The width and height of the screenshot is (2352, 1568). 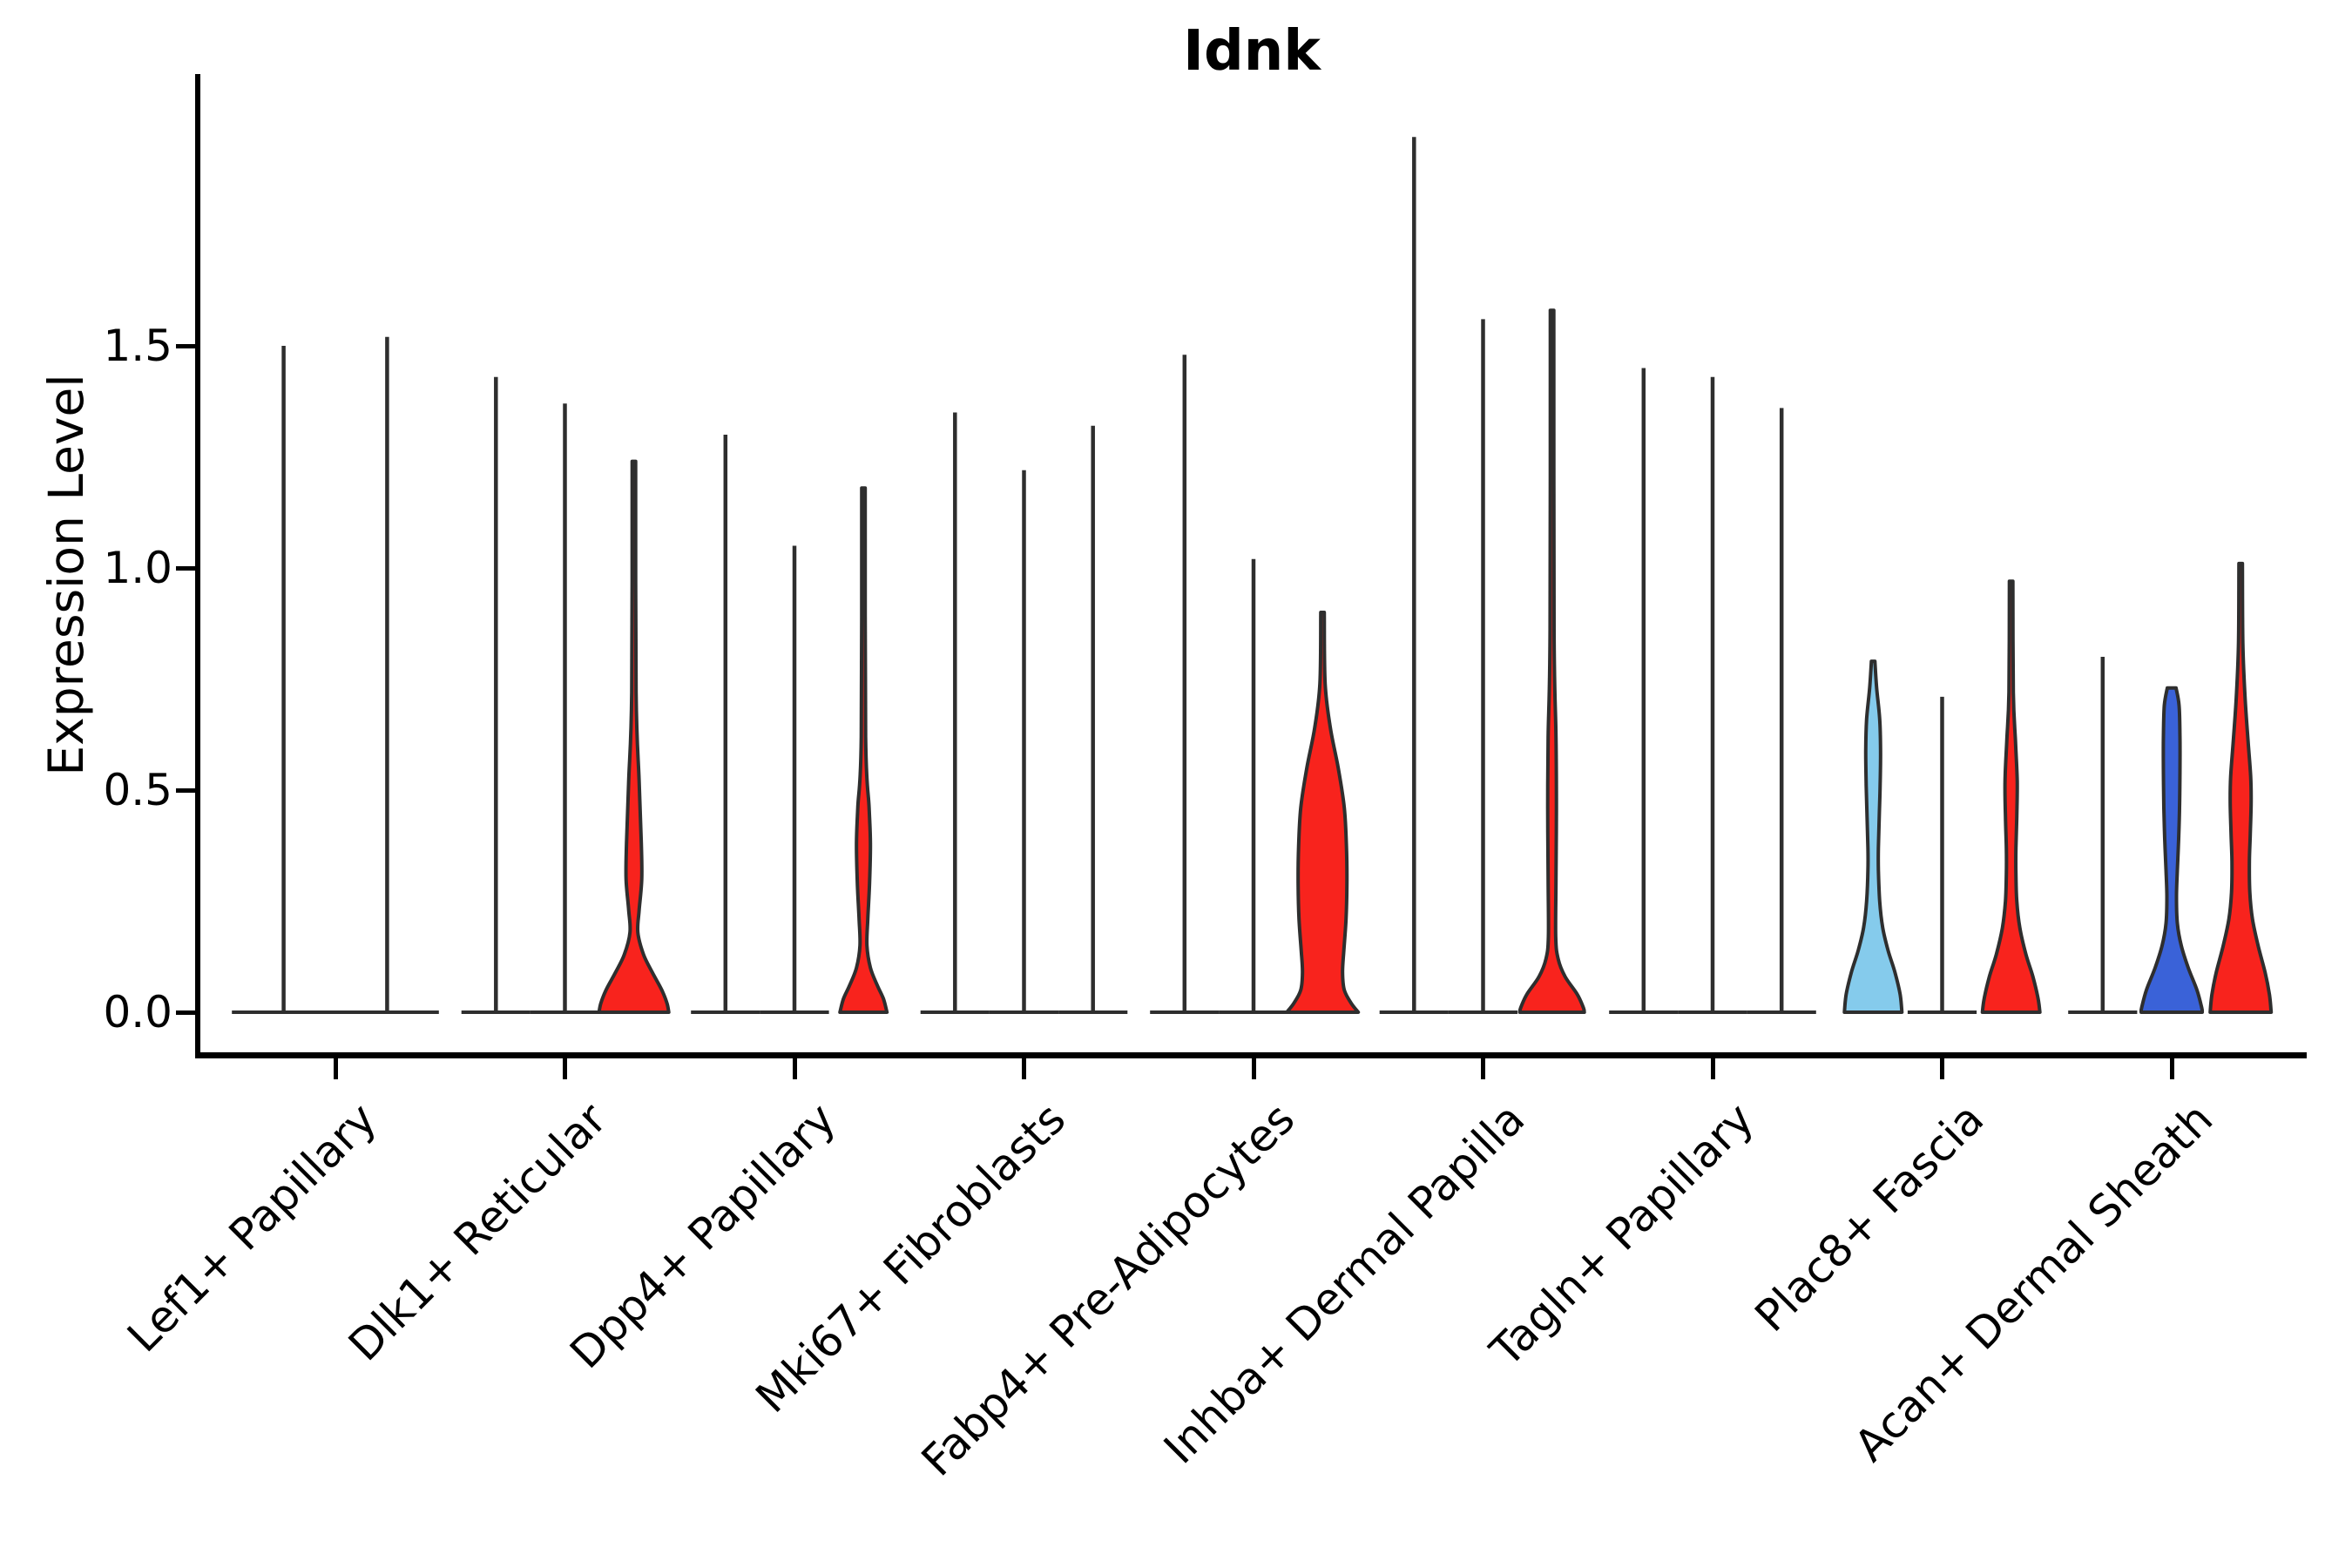 What do you see at coordinates (1251, 1055) in the screenshot?
I see `x-axis-spine` at bounding box center [1251, 1055].